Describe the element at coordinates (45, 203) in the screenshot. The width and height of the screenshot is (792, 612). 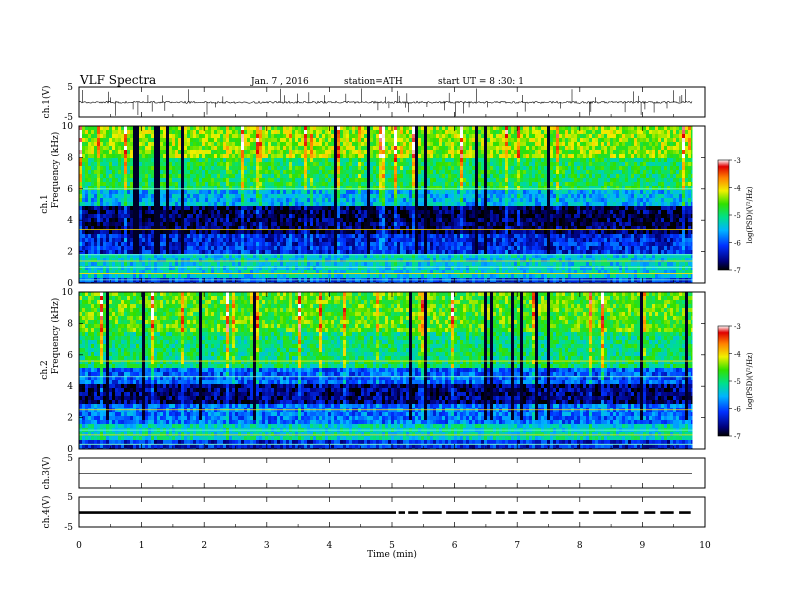
I see `ch1-spectrogram-ylabel-line1: ch.1` at that location.